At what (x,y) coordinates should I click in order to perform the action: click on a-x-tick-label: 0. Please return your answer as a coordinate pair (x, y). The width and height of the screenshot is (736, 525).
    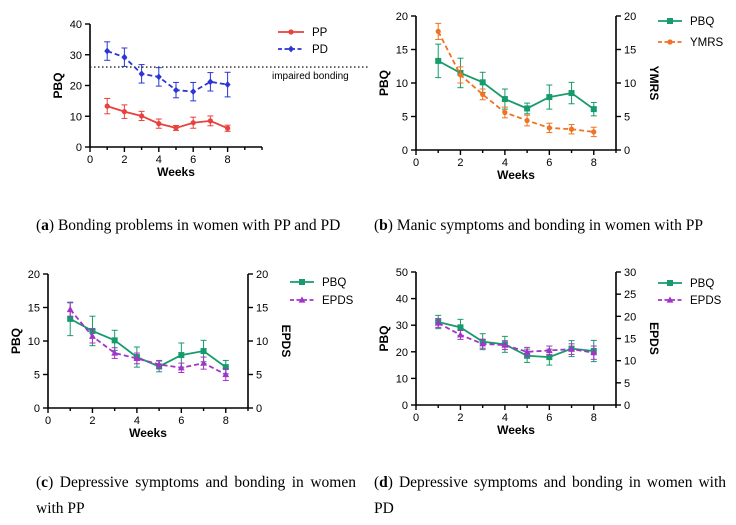
    Looking at the image, I should click on (90, 160).